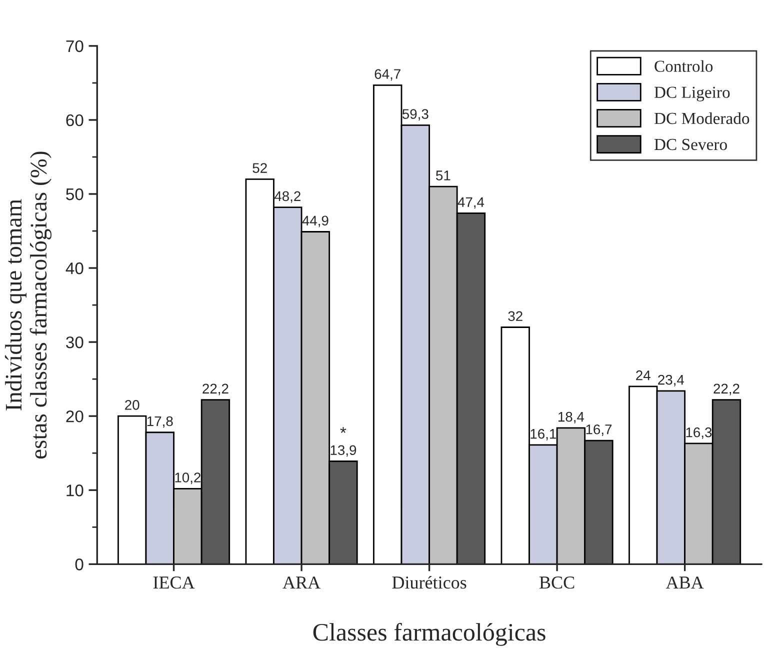 Image resolution: width=777 pixels, height=656 pixels. I want to click on data-label: 10,2, so click(187, 478).